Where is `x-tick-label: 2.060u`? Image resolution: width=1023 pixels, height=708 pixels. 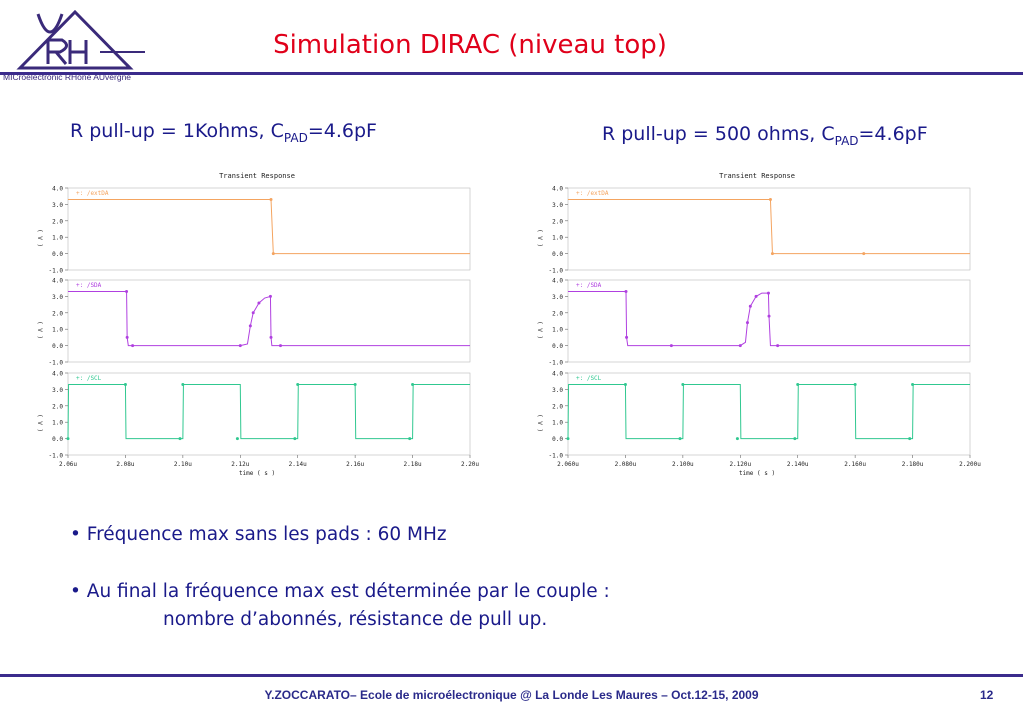 x-tick-label: 2.060u is located at coordinates (568, 464).